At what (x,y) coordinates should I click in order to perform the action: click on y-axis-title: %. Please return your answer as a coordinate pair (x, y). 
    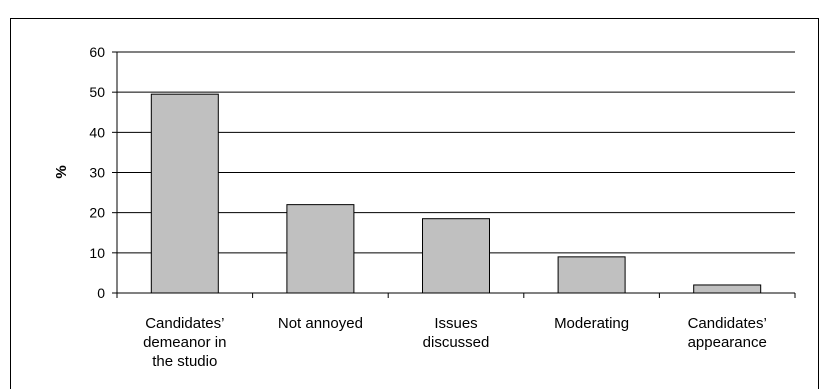
    Looking at the image, I should click on (61, 171).